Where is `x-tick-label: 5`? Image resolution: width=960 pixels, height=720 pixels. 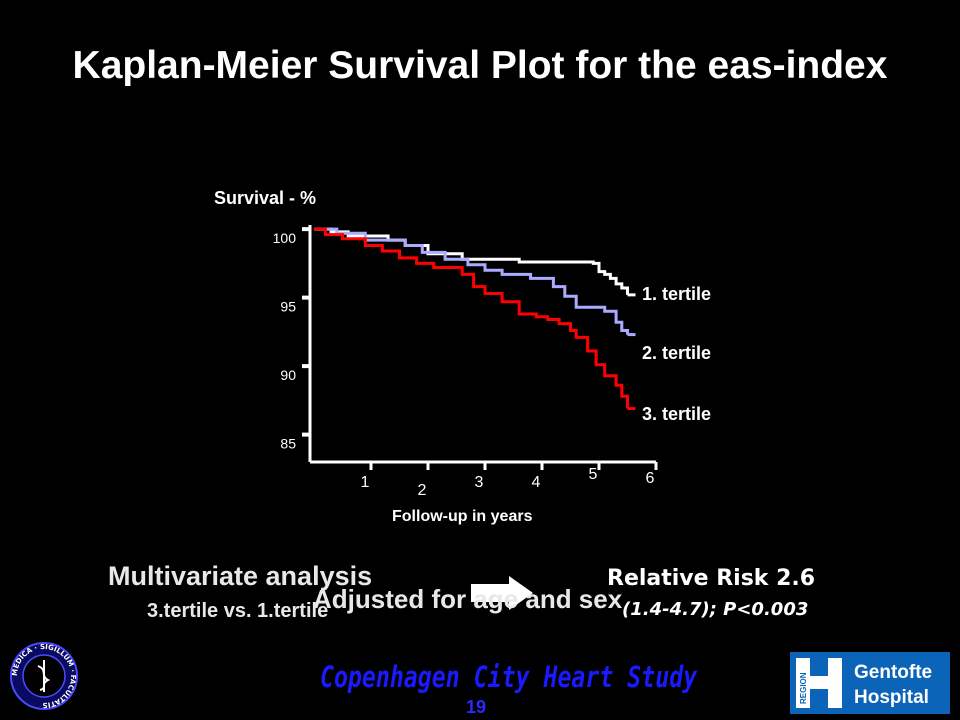 x-tick-label: 5 is located at coordinates (593, 474).